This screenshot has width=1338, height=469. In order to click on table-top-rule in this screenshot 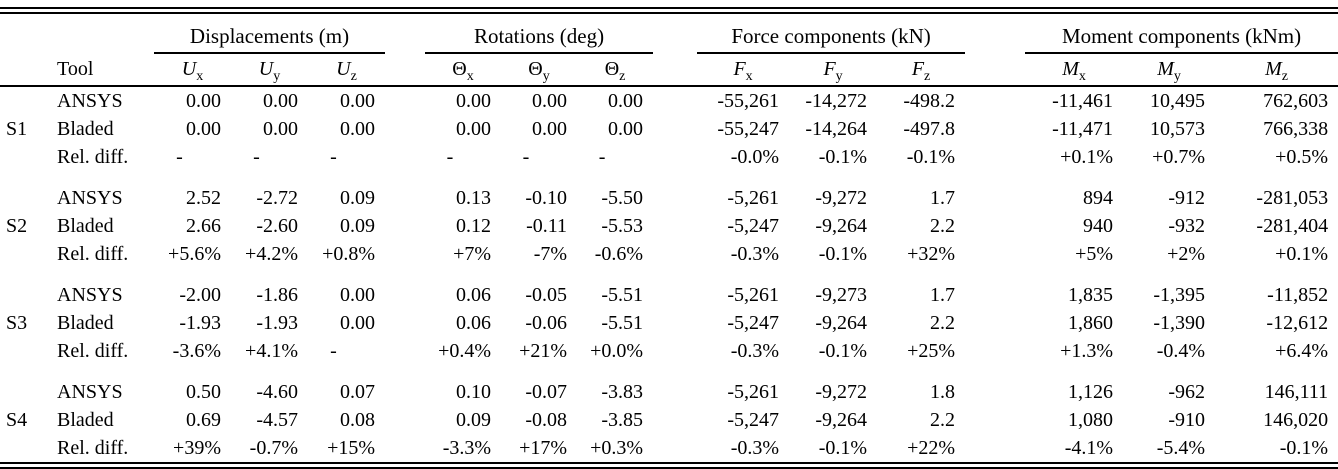, I will do `click(669, 10)`.